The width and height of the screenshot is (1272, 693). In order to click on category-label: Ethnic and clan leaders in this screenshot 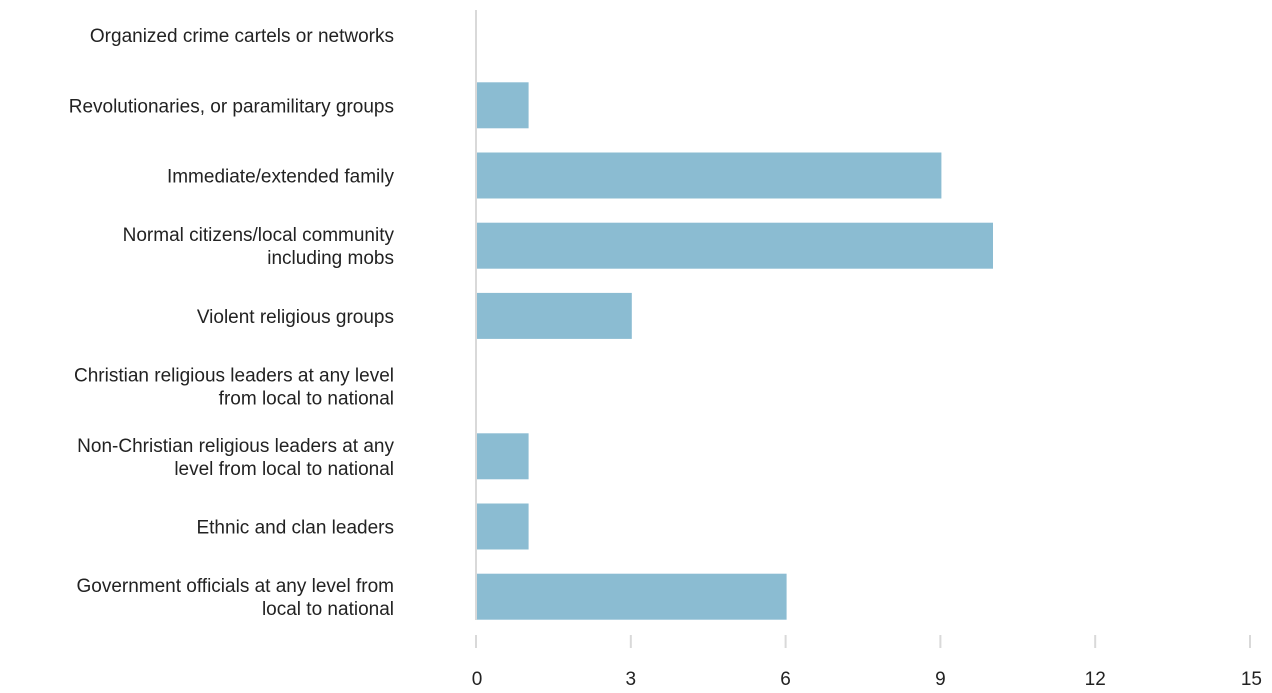, I will do `click(295, 528)`.